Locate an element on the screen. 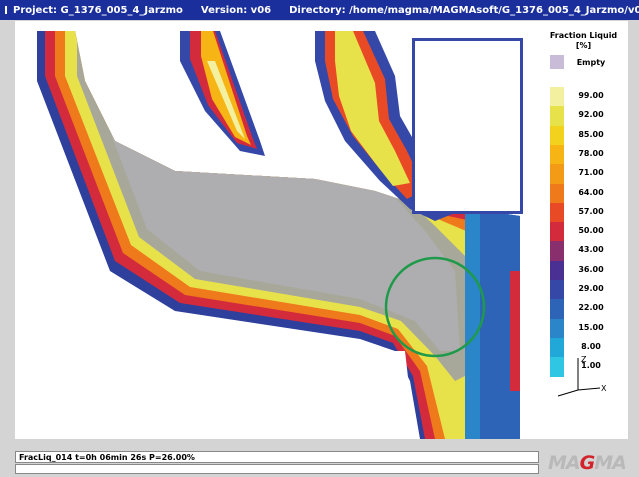 Image resolution: width=639 pixels, height=477 pixels. highlight-circle is located at coordinates (435, 307).